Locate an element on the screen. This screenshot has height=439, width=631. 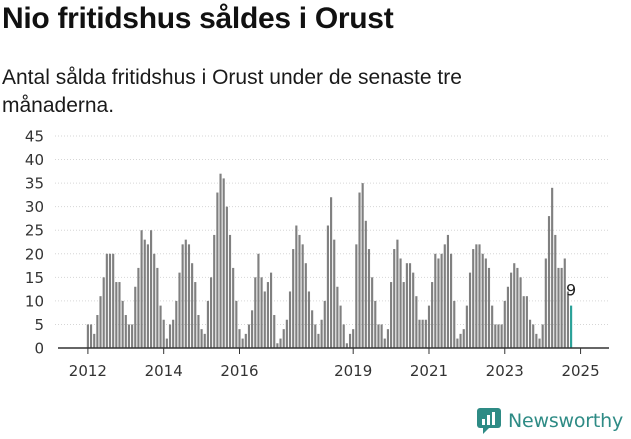
y-tick-label: 40 is located at coordinates (34, 160).